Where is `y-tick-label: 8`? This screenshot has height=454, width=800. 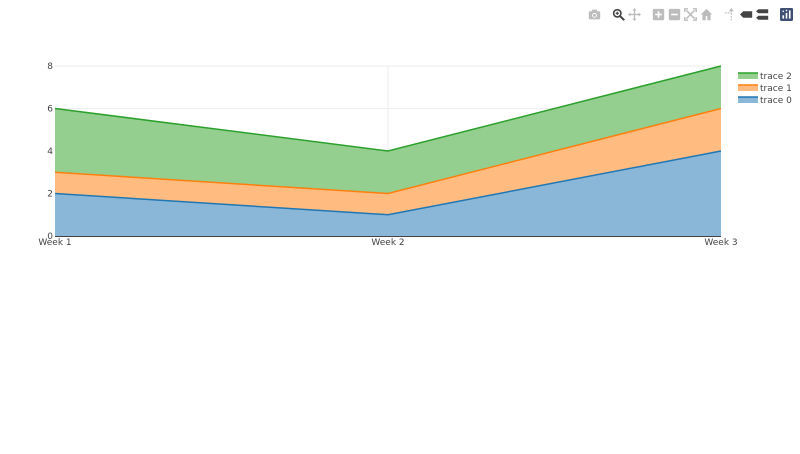 y-tick-label: 8 is located at coordinates (50, 67).